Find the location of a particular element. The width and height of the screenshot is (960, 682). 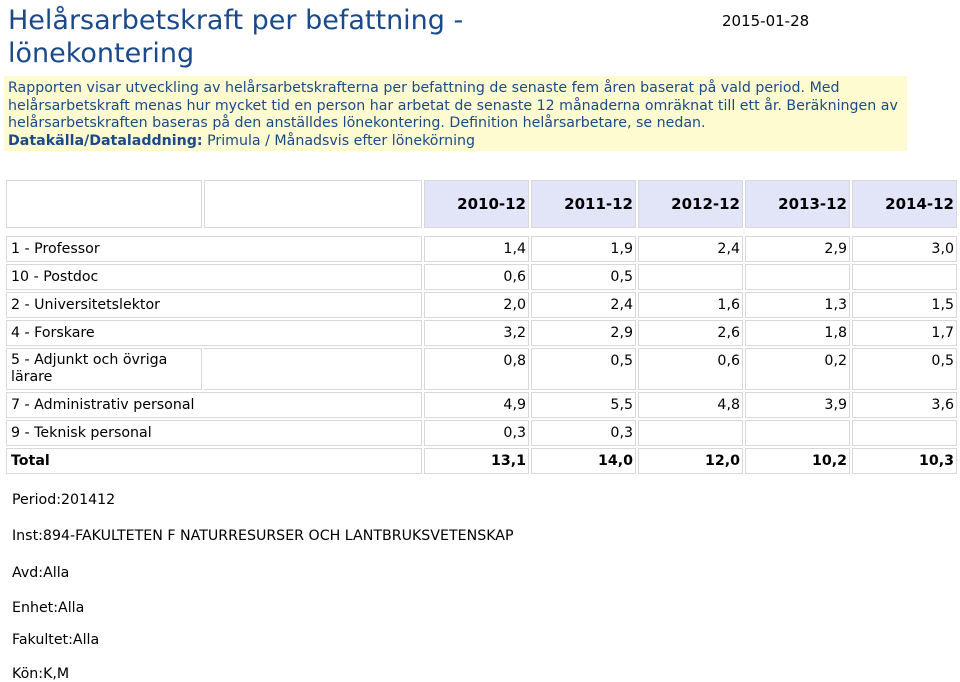

value-cell: 1,5 is located at coordinates (904, 305).